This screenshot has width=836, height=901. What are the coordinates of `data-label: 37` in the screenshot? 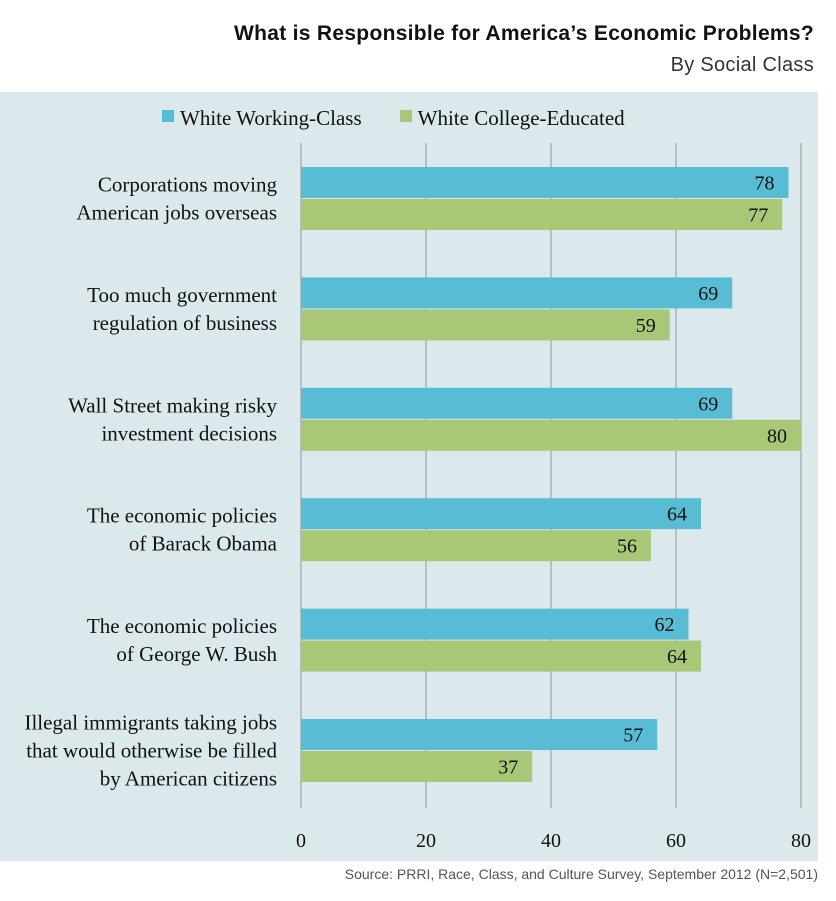 It's located at (508, 768).